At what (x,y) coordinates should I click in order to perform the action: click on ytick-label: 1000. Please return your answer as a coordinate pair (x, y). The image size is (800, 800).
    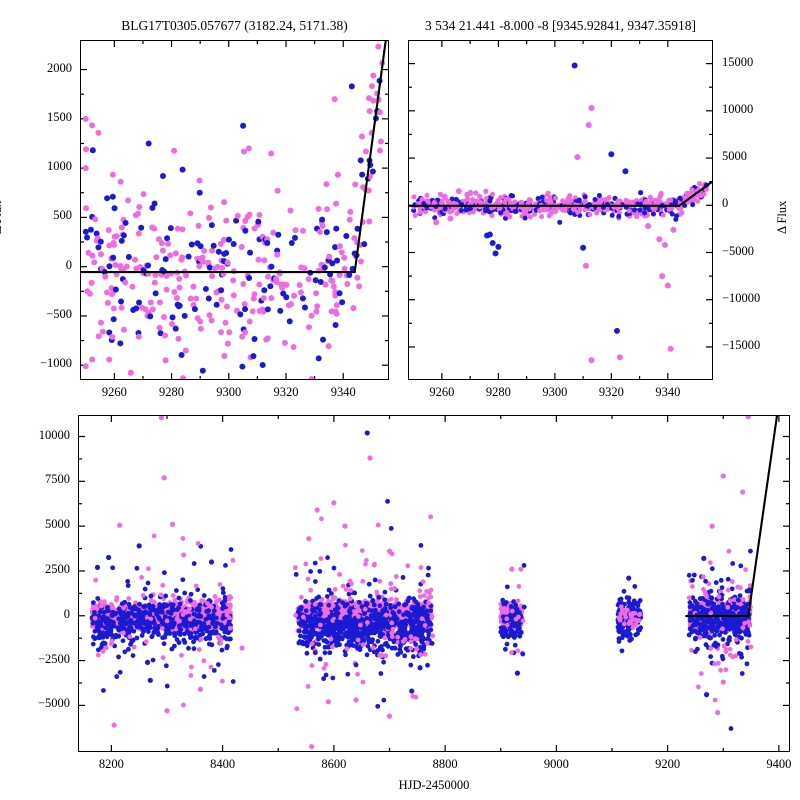
    Looking at the image, I should click on (59, 166).